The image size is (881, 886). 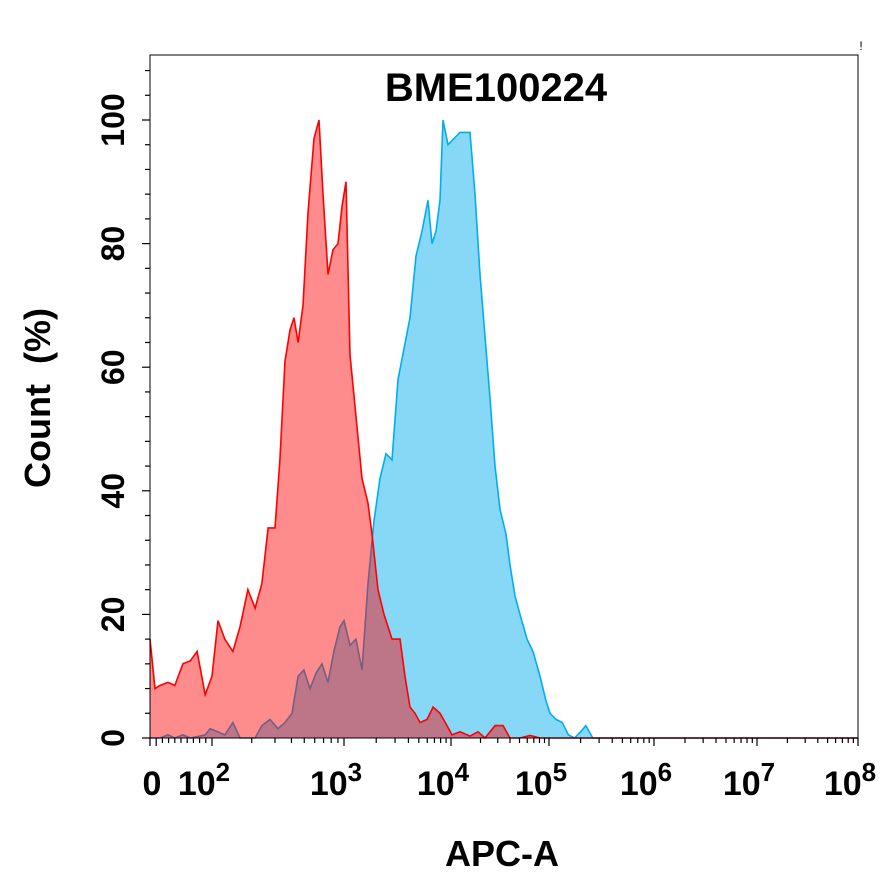 I want to click on x-tick-exponent: 6, so click(x=665, y=772).